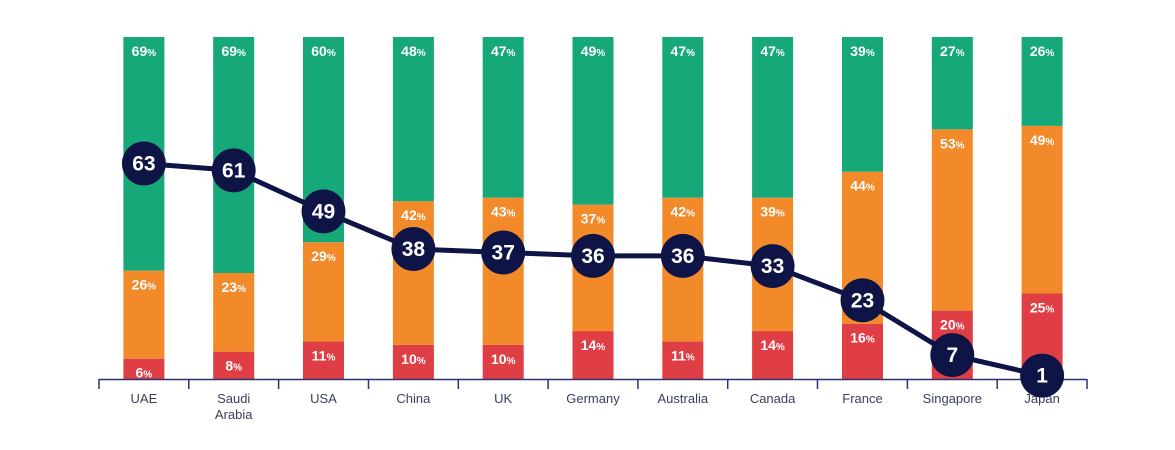 This screenshot has height=450, width=1175. I want to click on bar-value-label: 27%, so click(952, 51).